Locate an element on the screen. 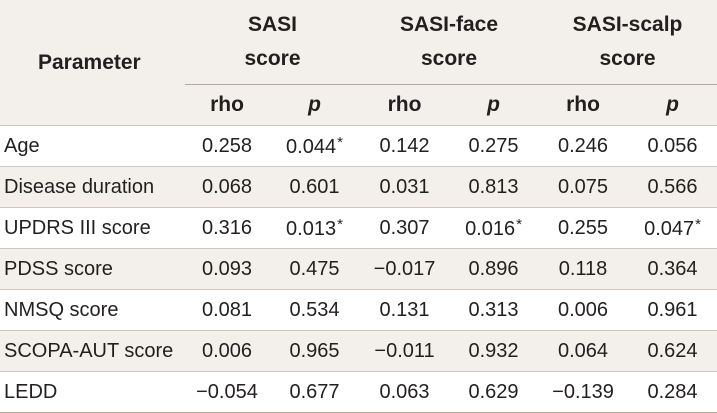 The image size is (717, 413). cell-p: 0.965 is located at coordinates (315, 351).